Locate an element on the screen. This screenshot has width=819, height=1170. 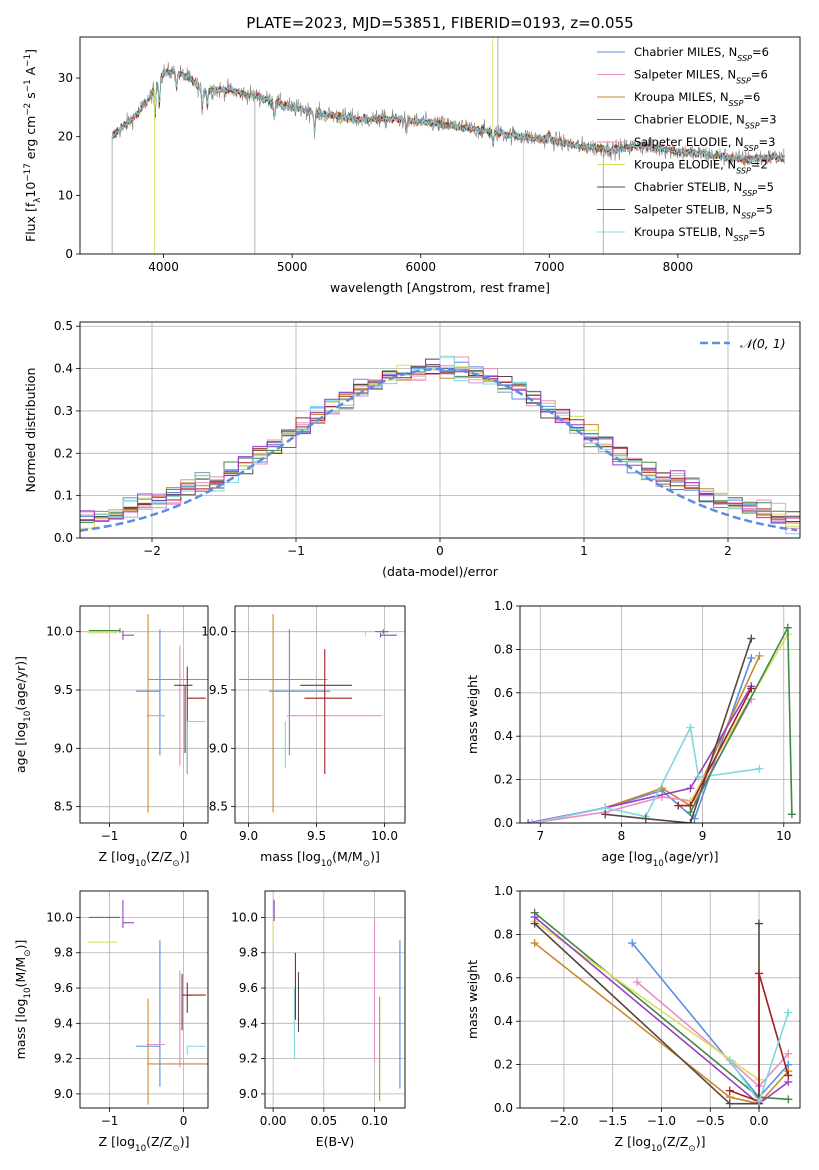
x-tick-label: 0.10 is located at coordinates (374, 1121).